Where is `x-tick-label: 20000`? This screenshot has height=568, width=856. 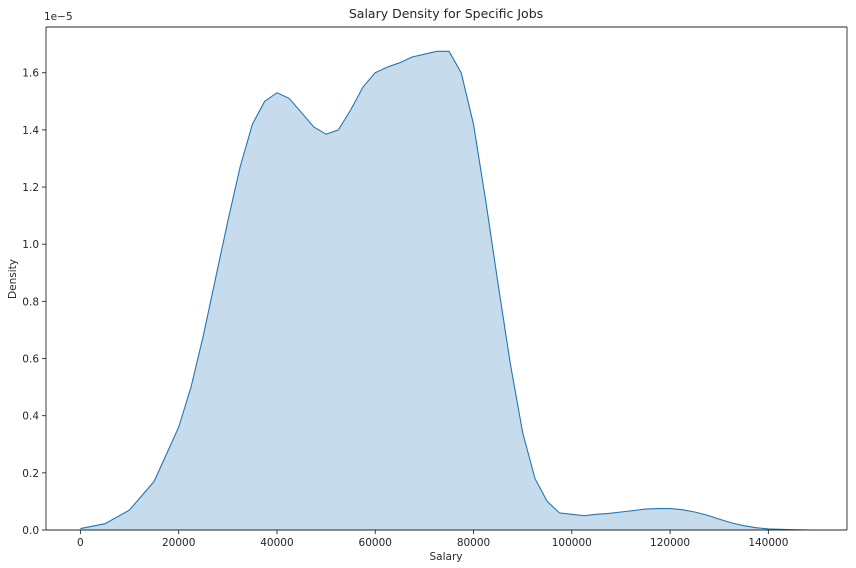
x-tick-label: 20000 is located at coordinates (178, 543).